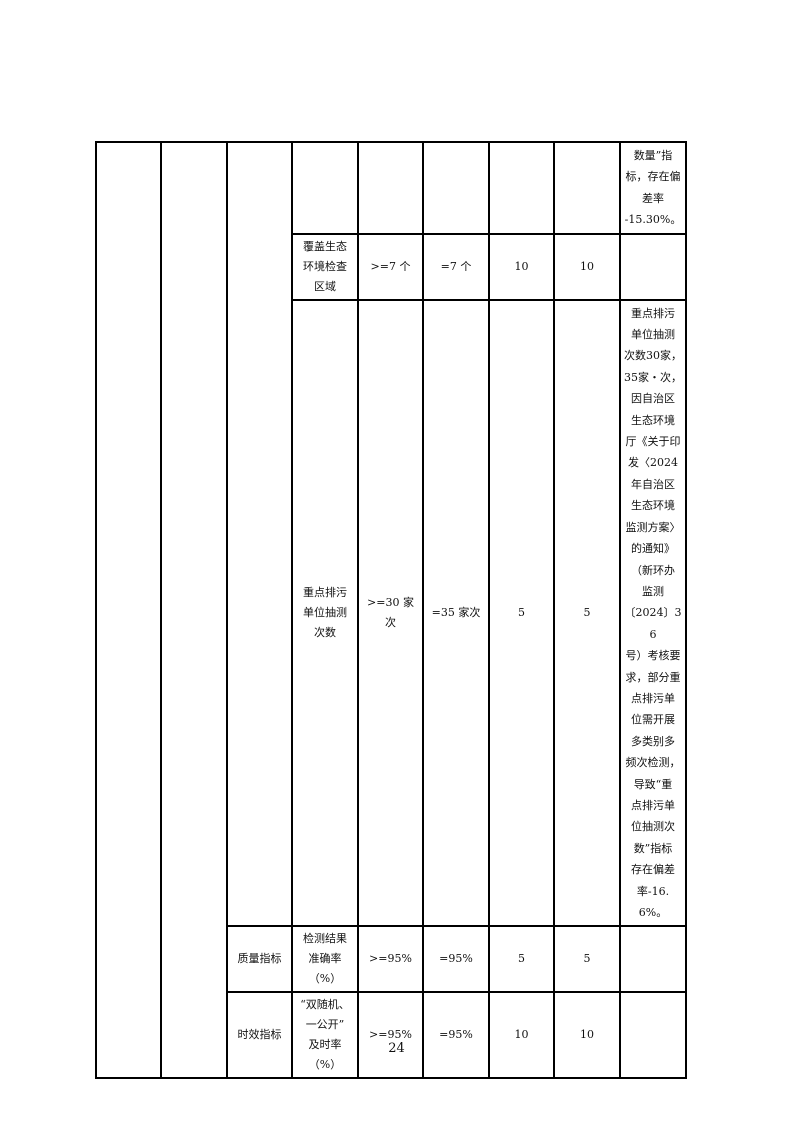 This screenshot has width=793, height=1122. I want to click on actual-cell, so click(456, 188).